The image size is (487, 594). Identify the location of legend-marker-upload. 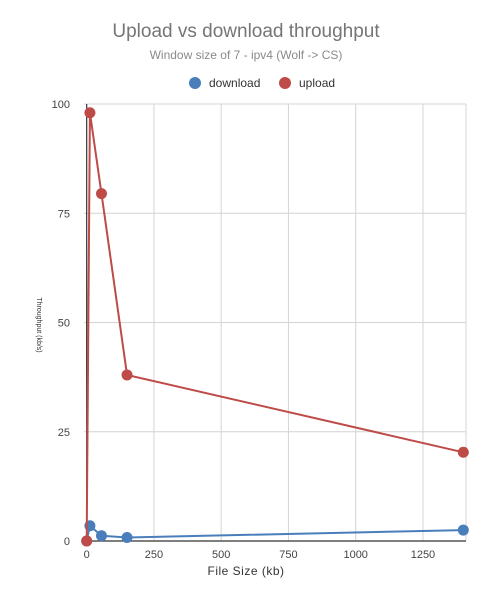
(285, 83).